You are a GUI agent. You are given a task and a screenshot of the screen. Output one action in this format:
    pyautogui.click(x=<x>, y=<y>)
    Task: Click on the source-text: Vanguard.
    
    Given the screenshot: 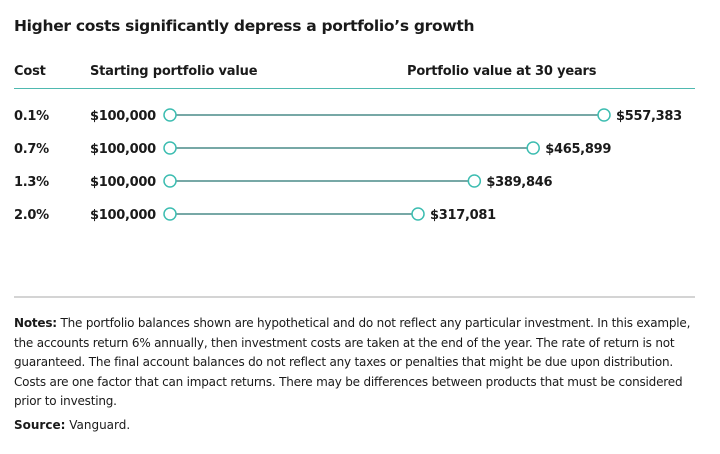 What is the action you would take?
    pyautogui.click(x=98, y=425)
    